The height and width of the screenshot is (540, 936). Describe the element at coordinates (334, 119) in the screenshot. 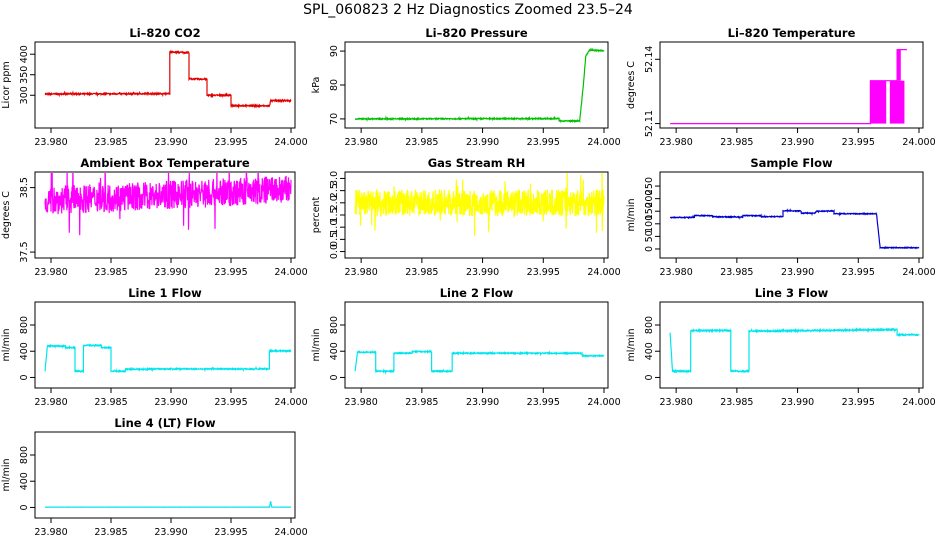

I see `y-tick-label: 70` at that location.